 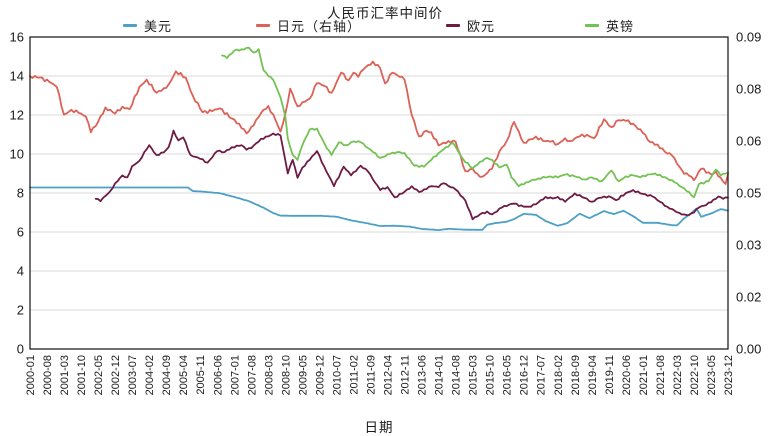 What do you see at coordinates (17, 154) in the screenshot?
I see `svg-text: 10` at bounding box center [17, 154].